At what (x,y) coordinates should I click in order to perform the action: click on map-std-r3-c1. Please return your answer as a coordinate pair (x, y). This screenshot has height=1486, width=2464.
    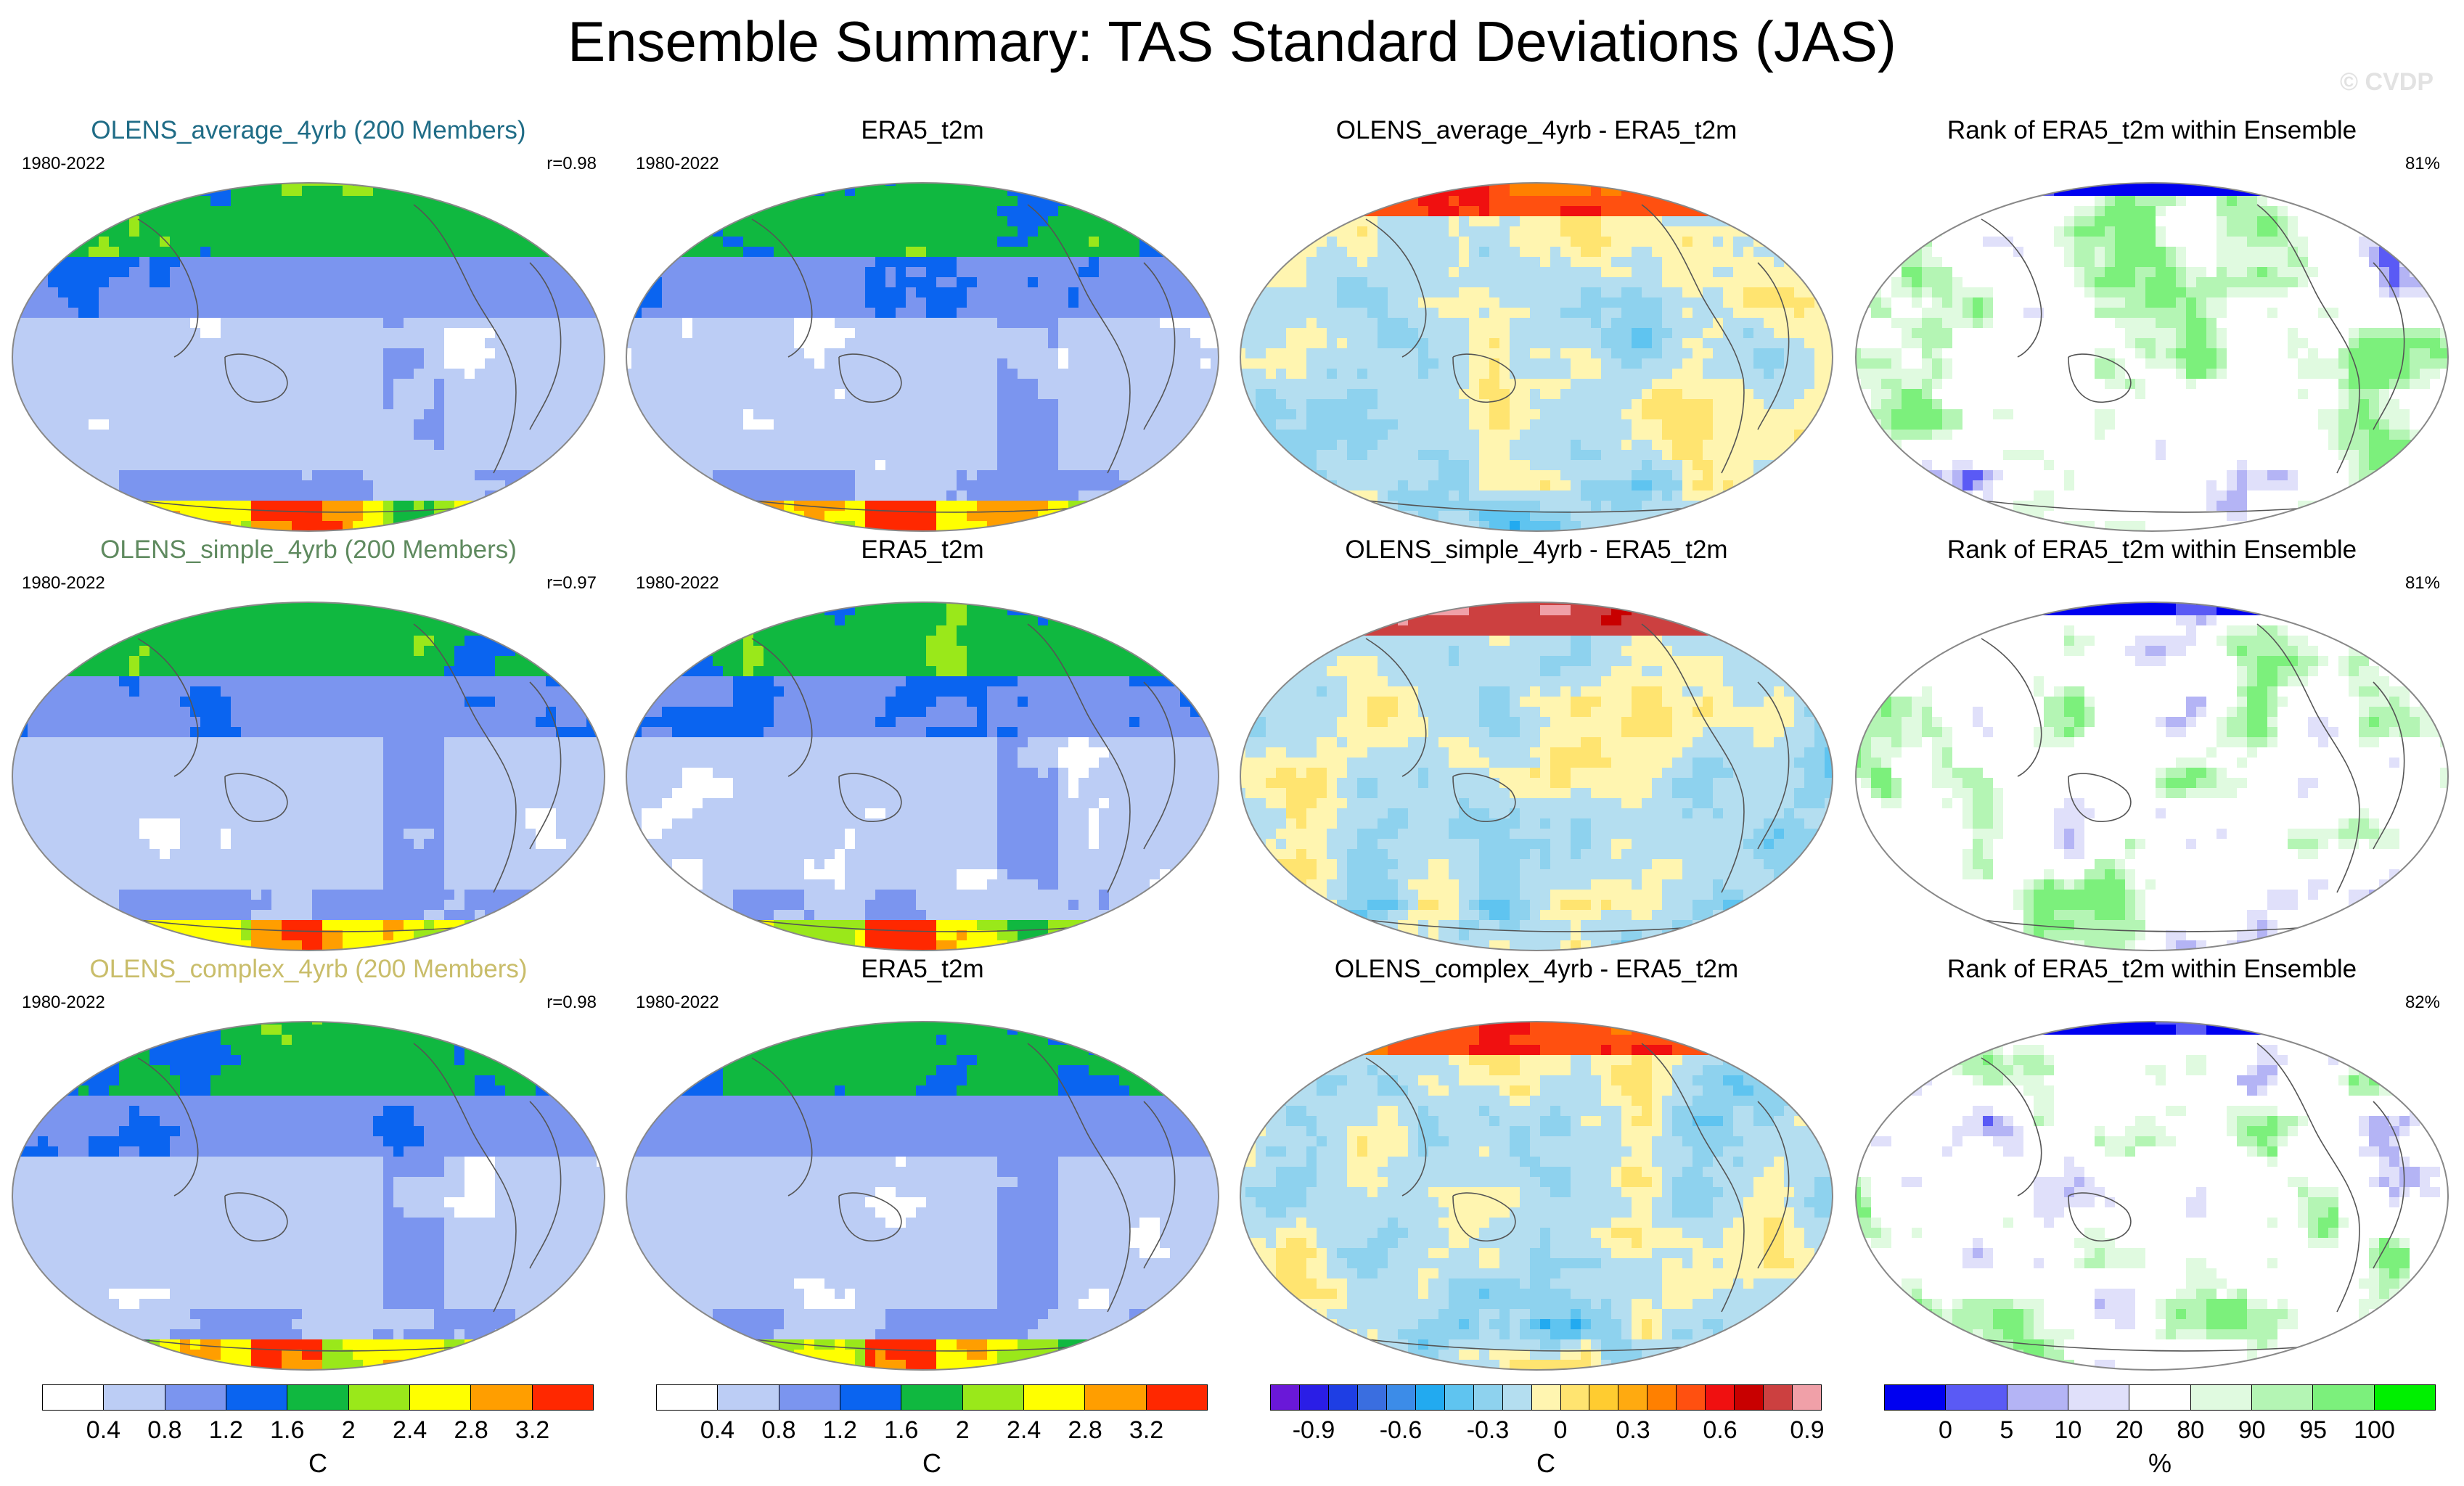
    Looking at the image, I should click on (308, 1196).